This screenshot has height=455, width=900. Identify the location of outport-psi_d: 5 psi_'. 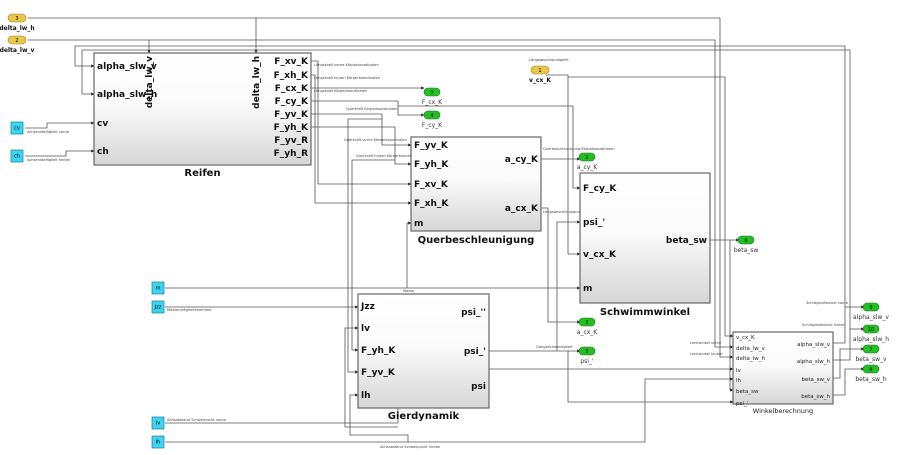
(587, 355).